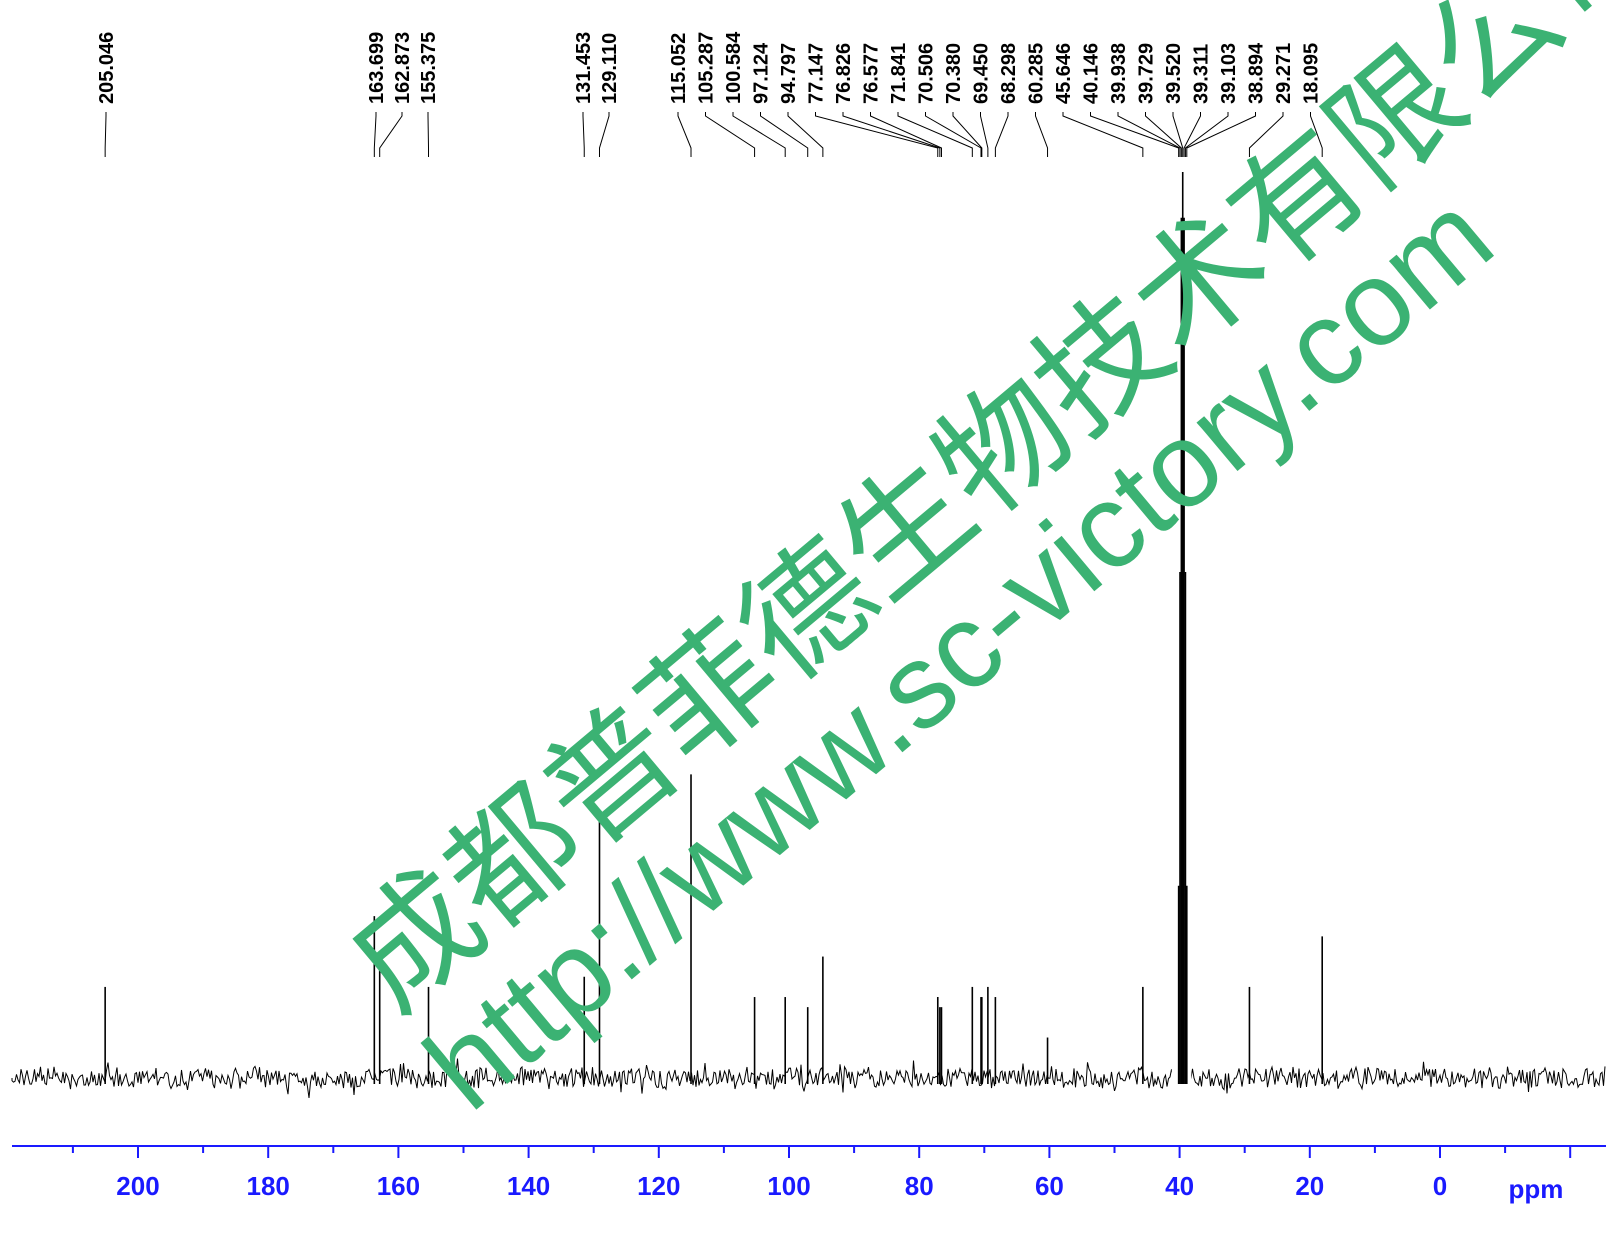 Image resolution: width=1606 pixels, height=1241 pixels. Describe the element at coordinates (899, 73) in the screenshot. I see `peak-label-14: 71.841` at that location.